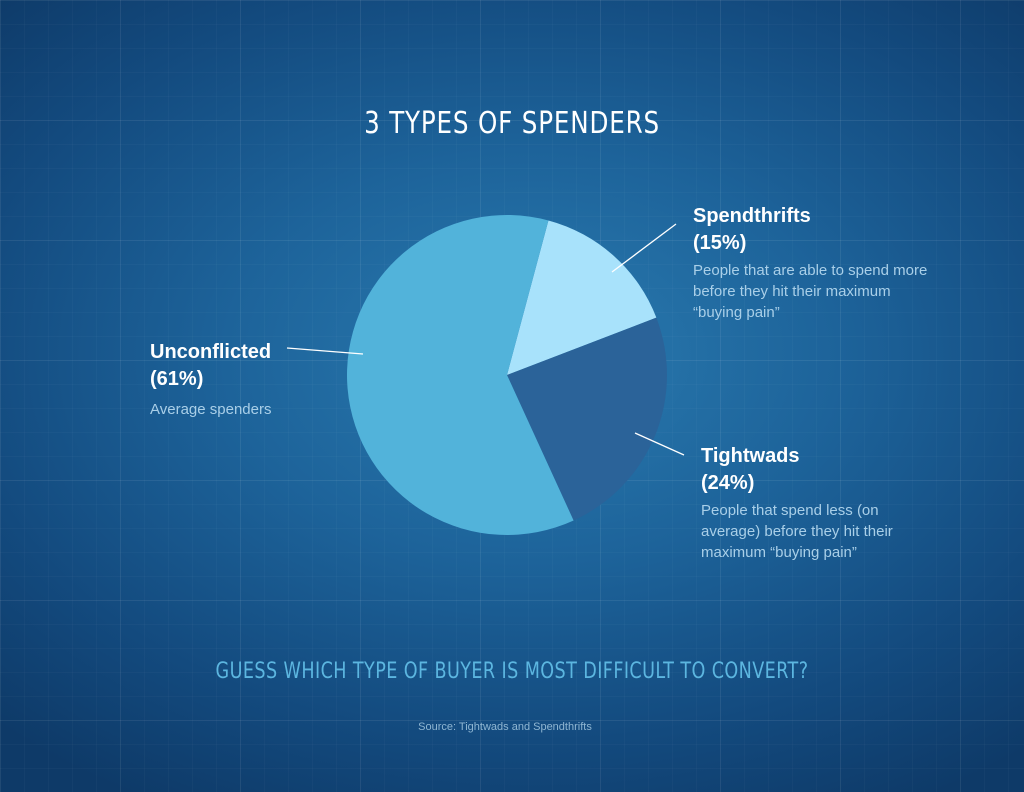 The width and height of the screenshot is (1024, 792). Describe the element at coordinates (177, 379) in the screenshot. I see `slice-percent: (61%)` at that location.